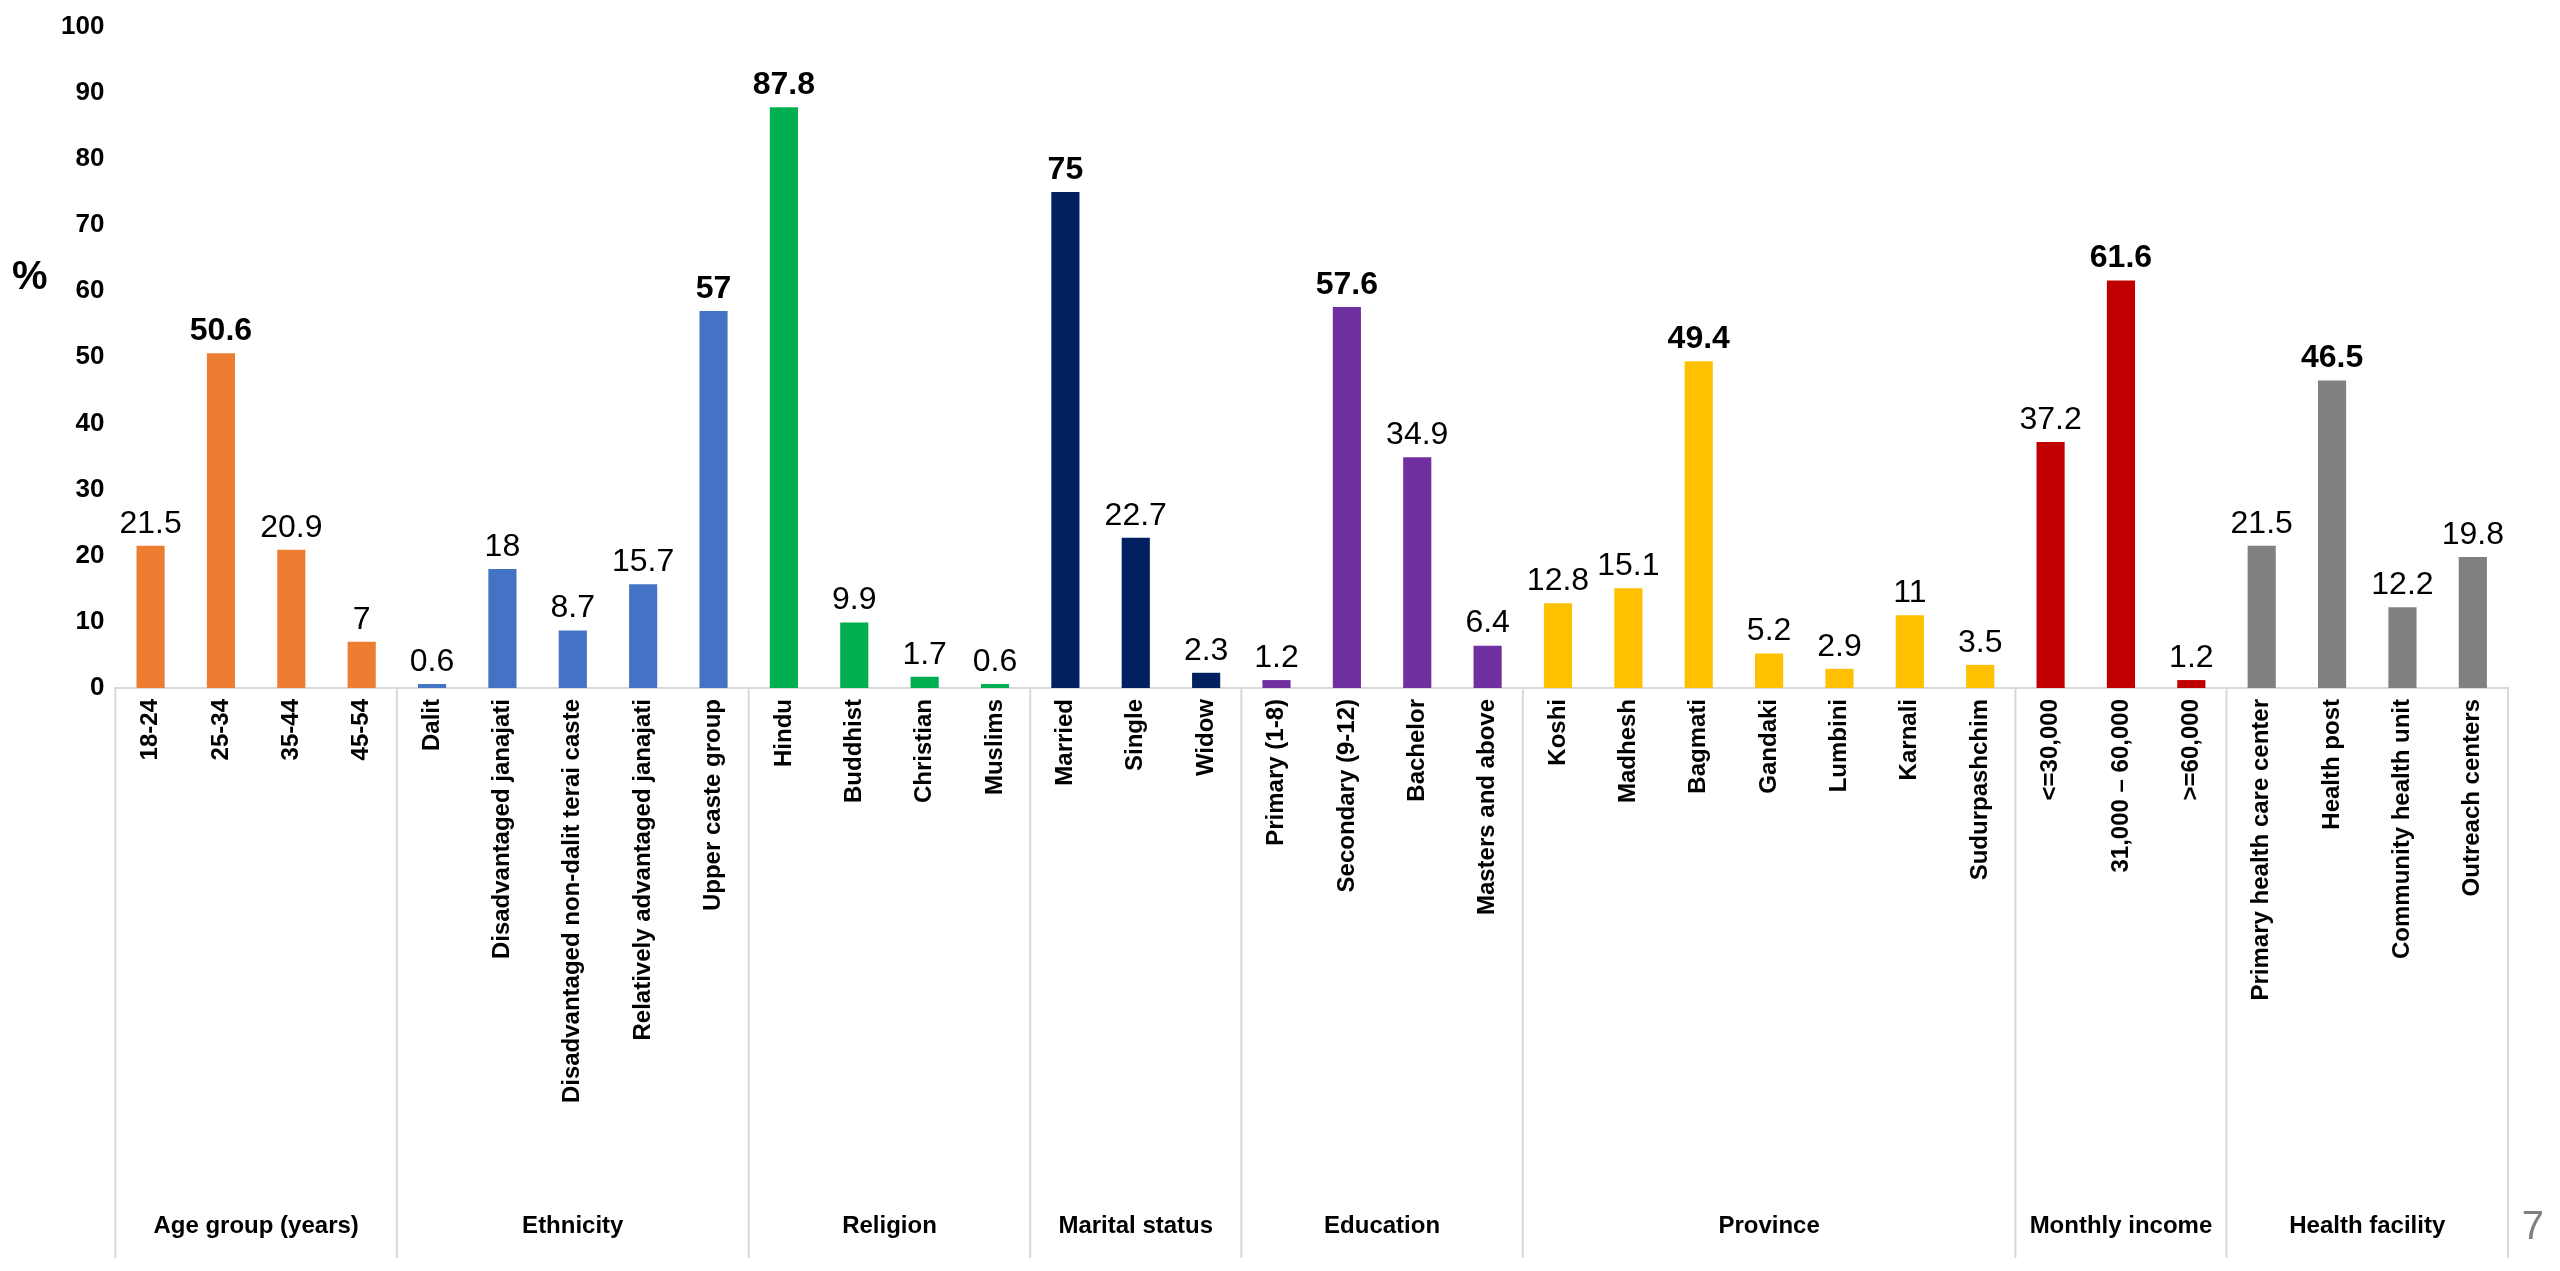 Image resolution: width=2560 pixels, height=1271 pixels. What do you see at coordinates (712, 805) in the screenshot?
I see `x-tick-label: Upper caste group` at bounding box center [712, 805].